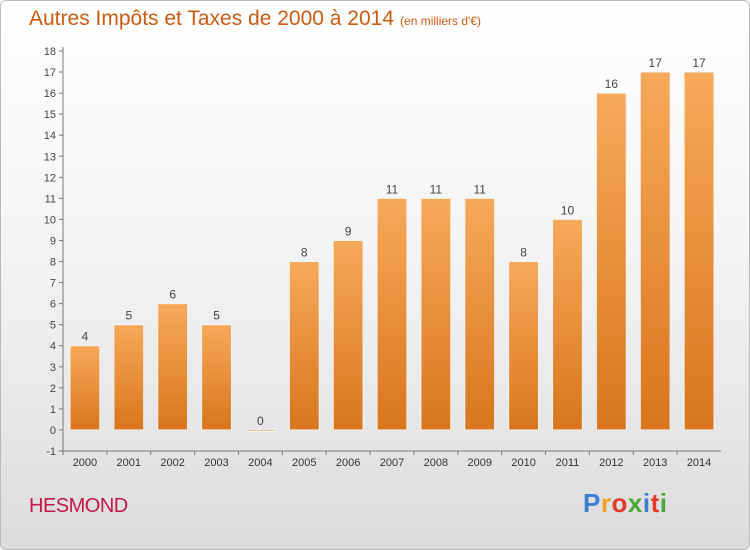  I want to click on y-tick-label: 16, so click(50, 94).